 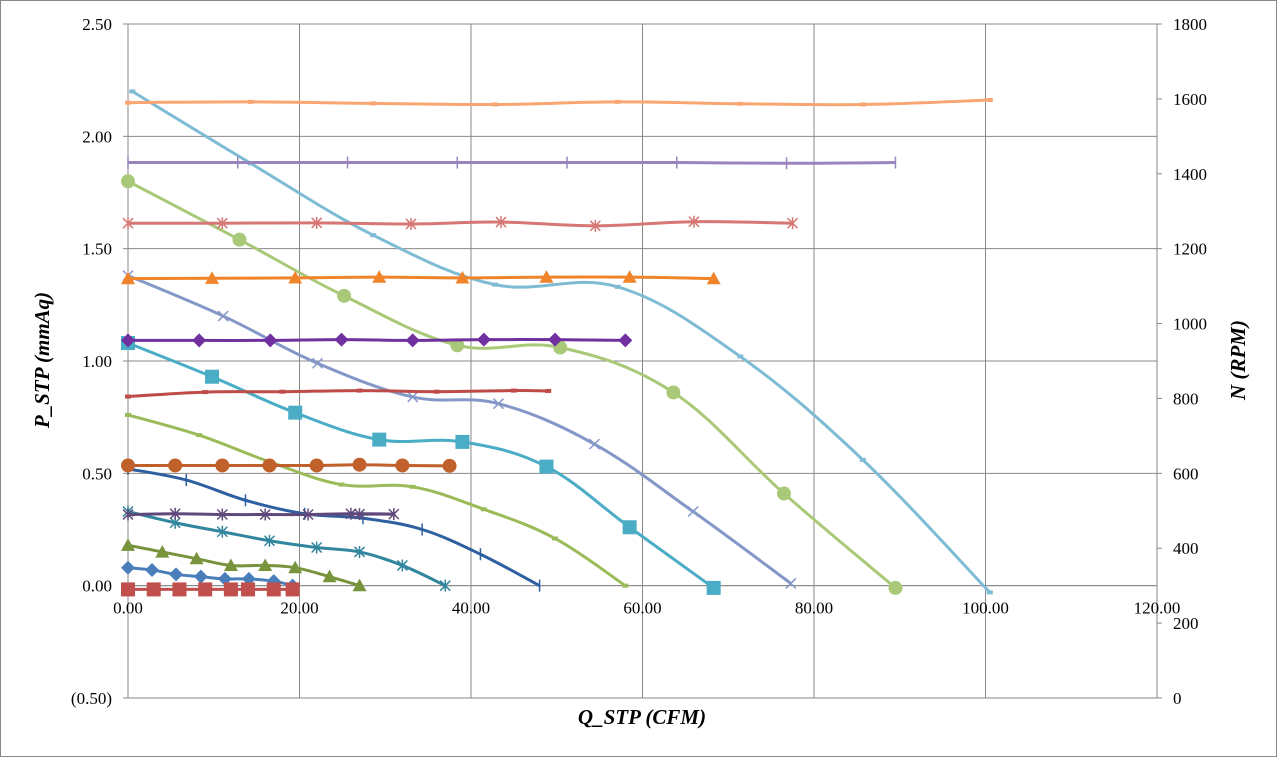 What do you see at coordinates (299, 608) in the screenshot?
I see `x-tick-label: 20.00` at bounding box center [299, 608].